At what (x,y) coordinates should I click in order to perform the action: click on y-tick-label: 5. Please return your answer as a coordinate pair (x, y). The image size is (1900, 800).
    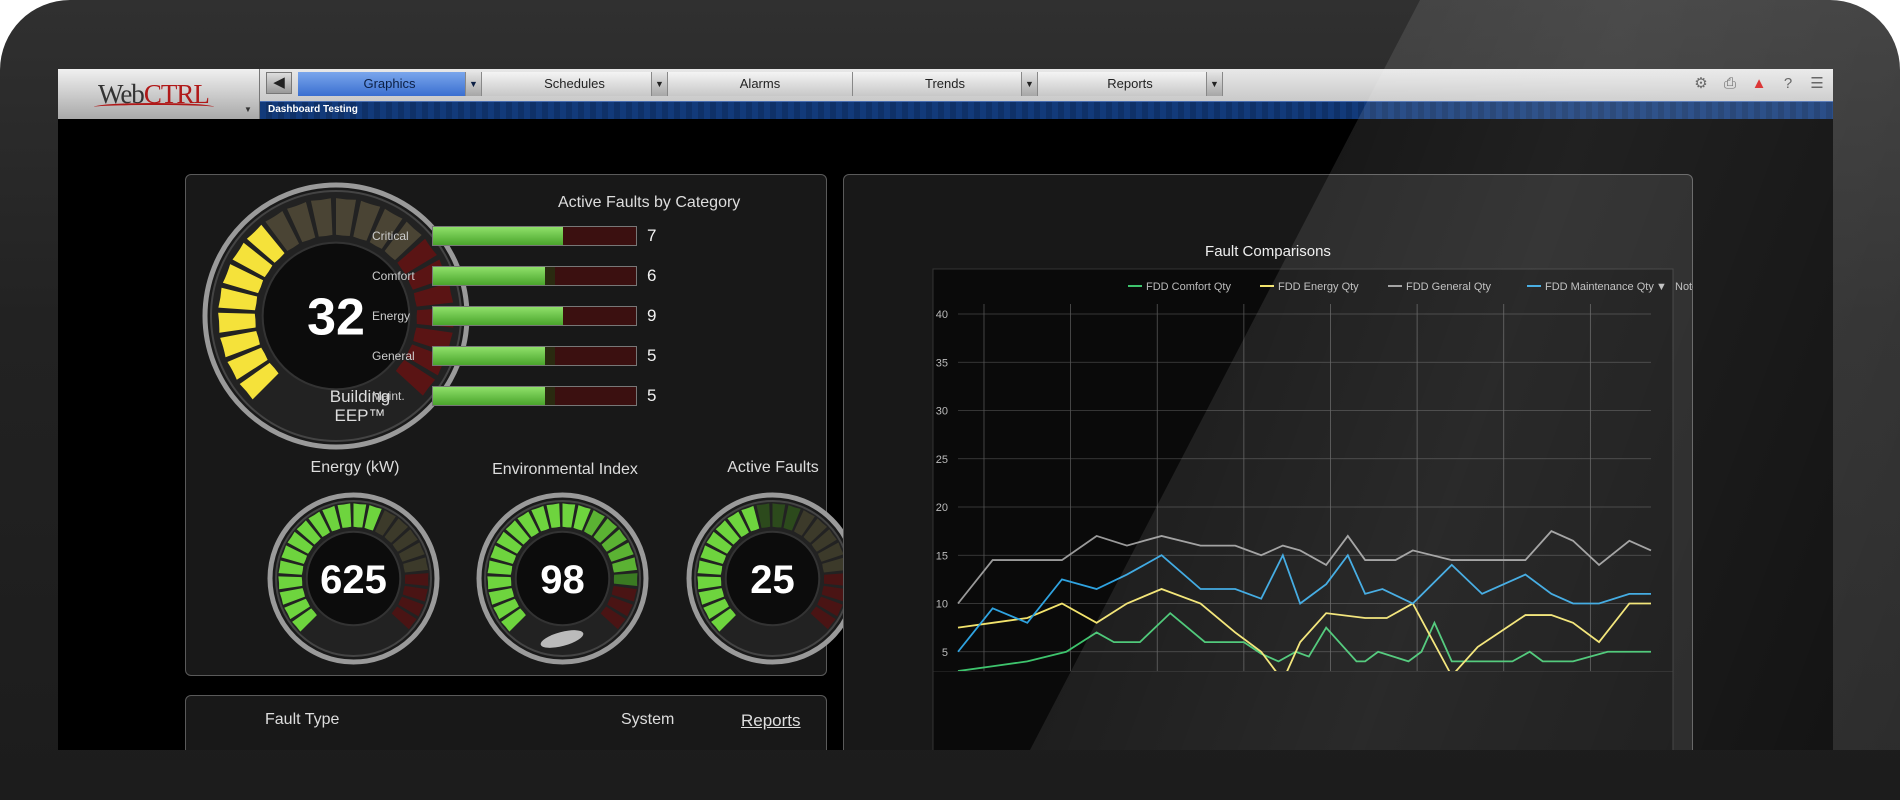
    Looking at the image, I should click on (945, 653).